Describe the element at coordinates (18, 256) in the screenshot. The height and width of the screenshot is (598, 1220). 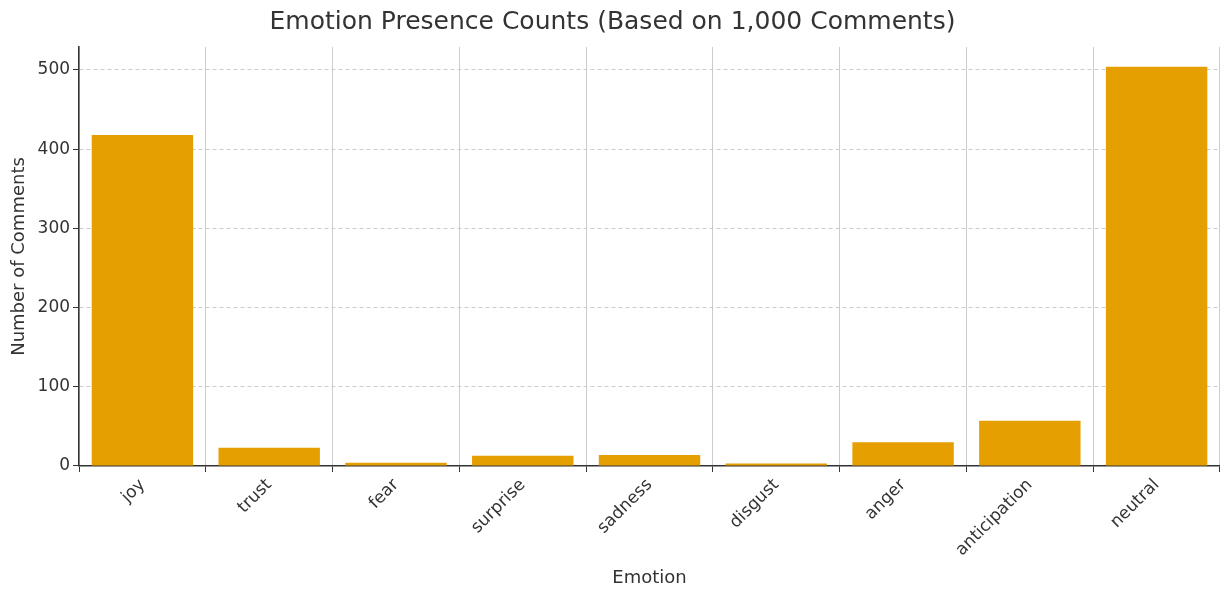
I see `y-axis-title: Number of Comments` at that location.